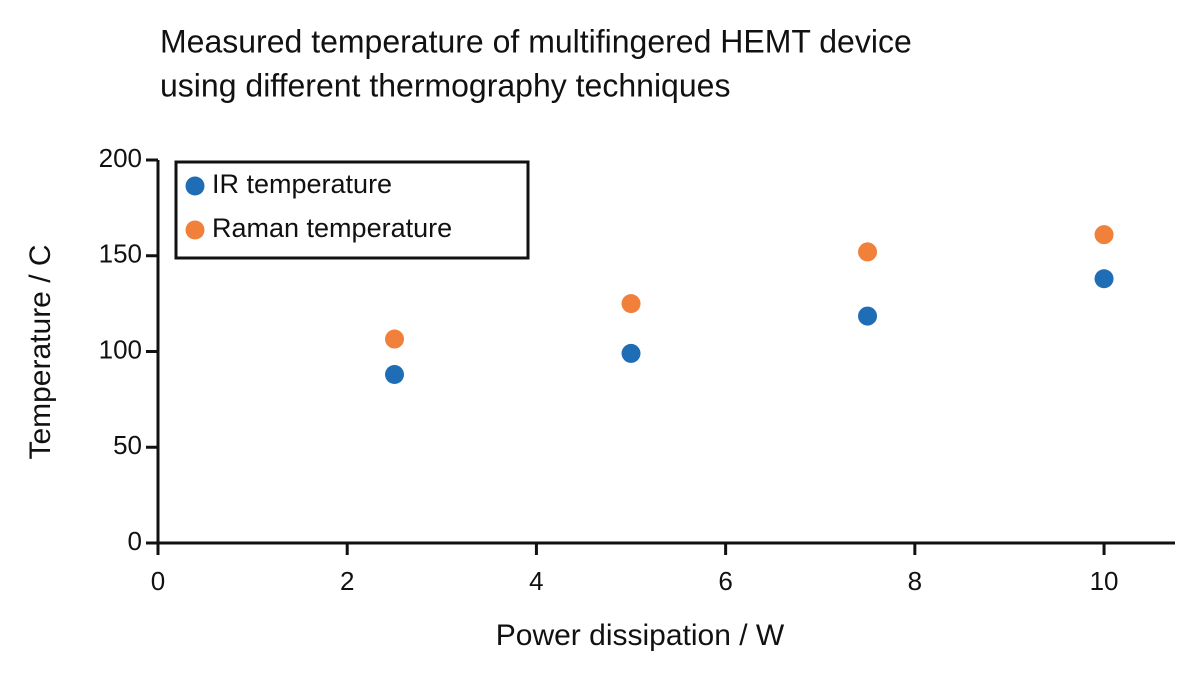  Describe the element at coordinates (302, 184) in the screenshot. I see `legend-label: IR temperature` at that location.